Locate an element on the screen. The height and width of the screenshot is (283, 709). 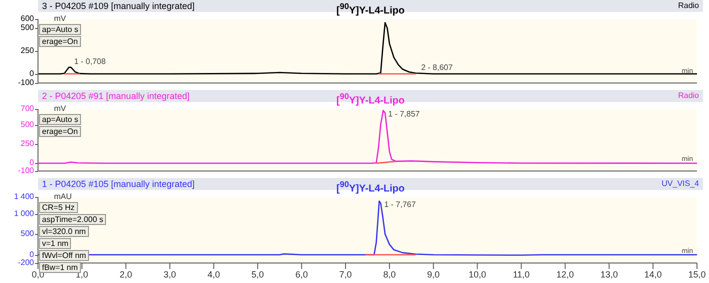
y-axis-title: mAU is located at coordinates (63, 196).